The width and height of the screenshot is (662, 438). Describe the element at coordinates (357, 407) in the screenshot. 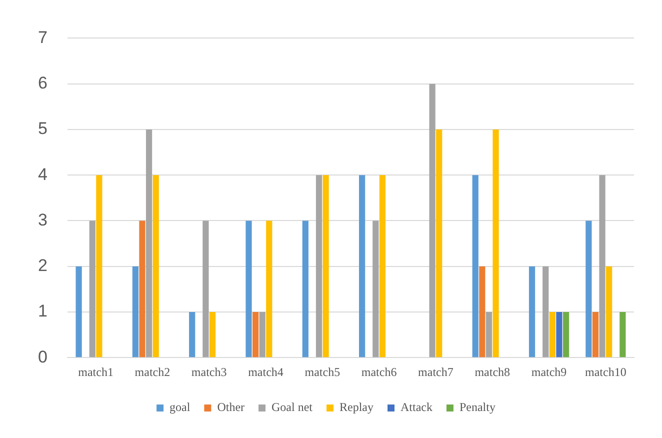

I see `legend-label: Replay` at that location.